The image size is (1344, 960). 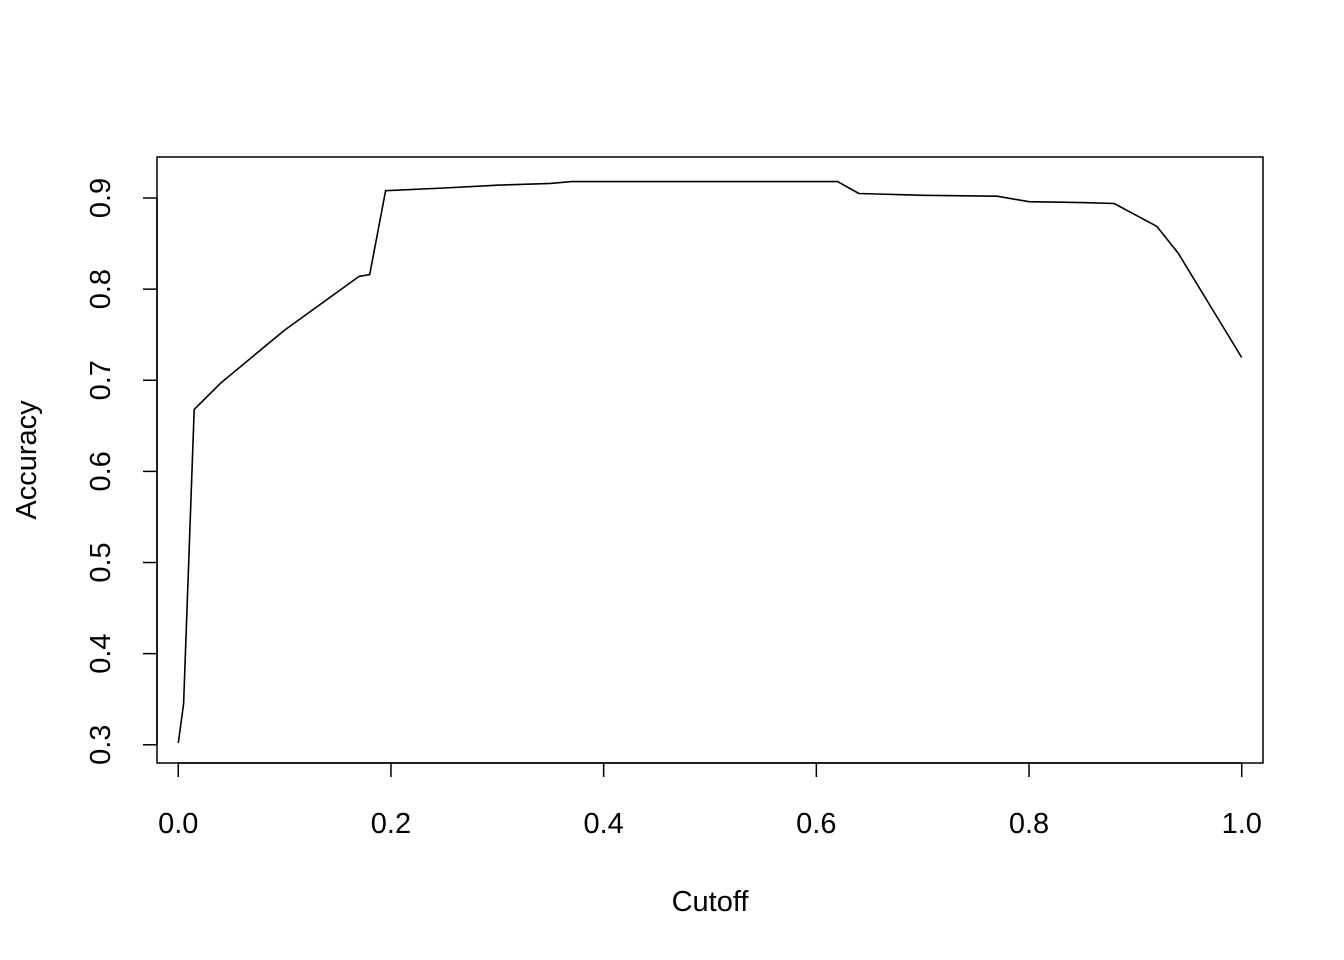 What do you see at coordinates (710, 801) in the screenshot?
I see `x-axis: 0.0 0.2 0.4 0.6 0.8 1.0` at bounding box center [710, 801].